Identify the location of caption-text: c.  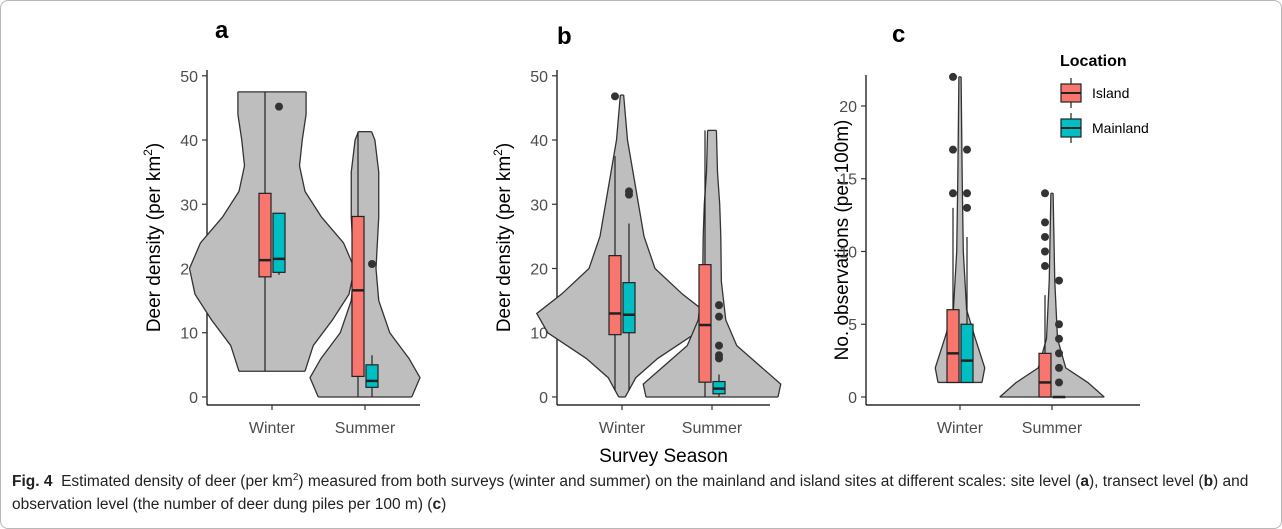
(437, 504).